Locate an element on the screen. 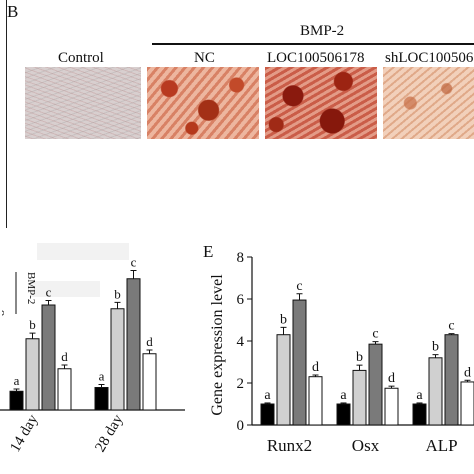 This screenshot has width=474, height=474. micrograph-shloc is located at coordinates (428, 103).